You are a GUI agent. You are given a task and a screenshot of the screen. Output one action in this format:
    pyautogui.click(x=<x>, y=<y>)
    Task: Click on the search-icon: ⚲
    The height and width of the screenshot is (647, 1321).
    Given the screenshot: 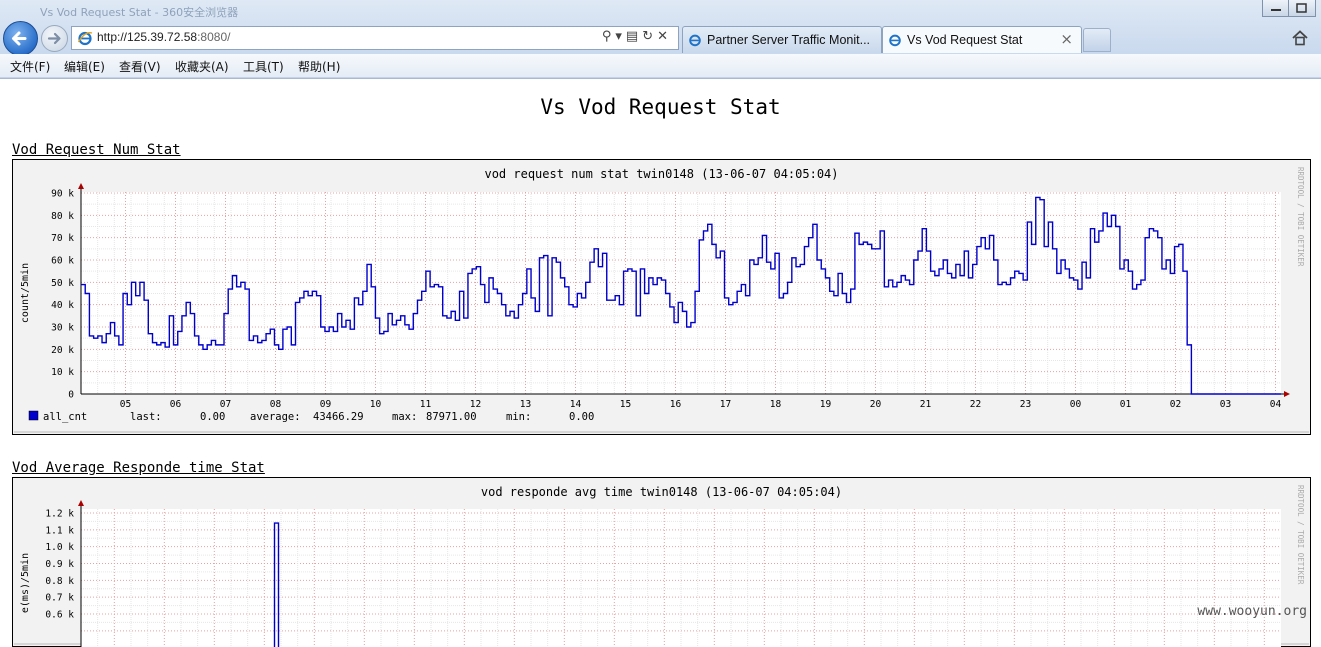 What is the action you would take?
    pyautogui.click(x=608, y=36)
    